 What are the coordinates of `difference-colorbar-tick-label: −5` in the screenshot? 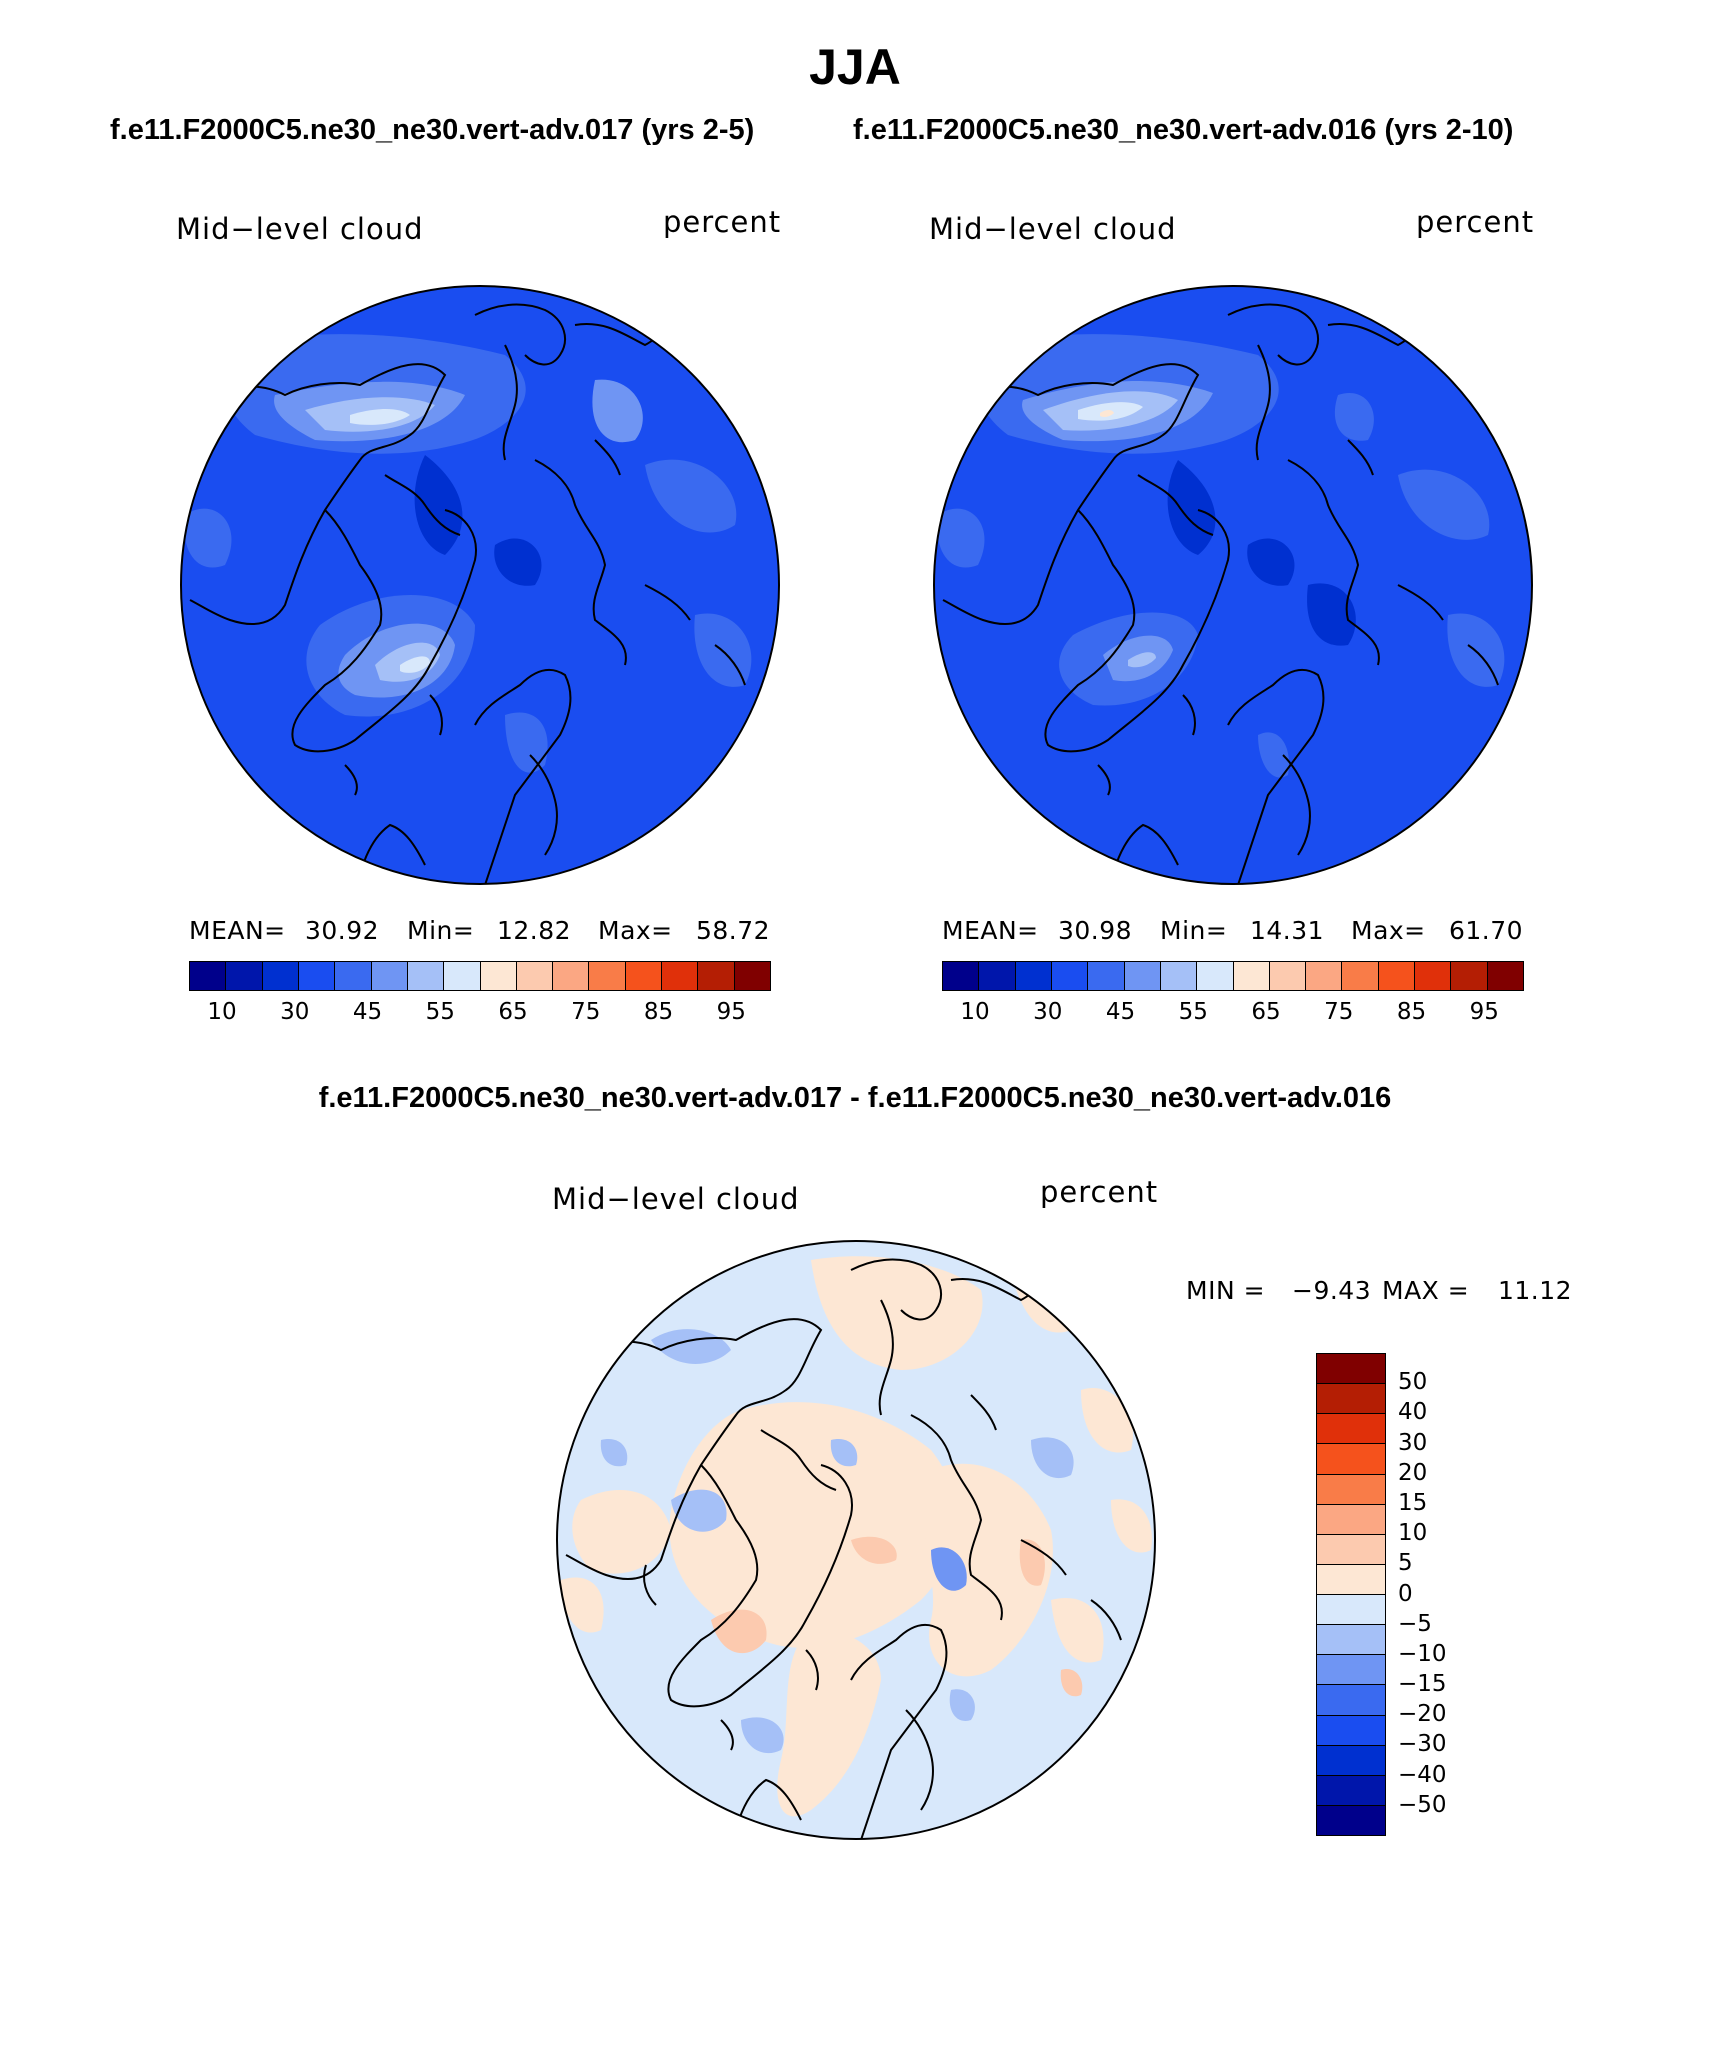 It's located at (1415, 1623).